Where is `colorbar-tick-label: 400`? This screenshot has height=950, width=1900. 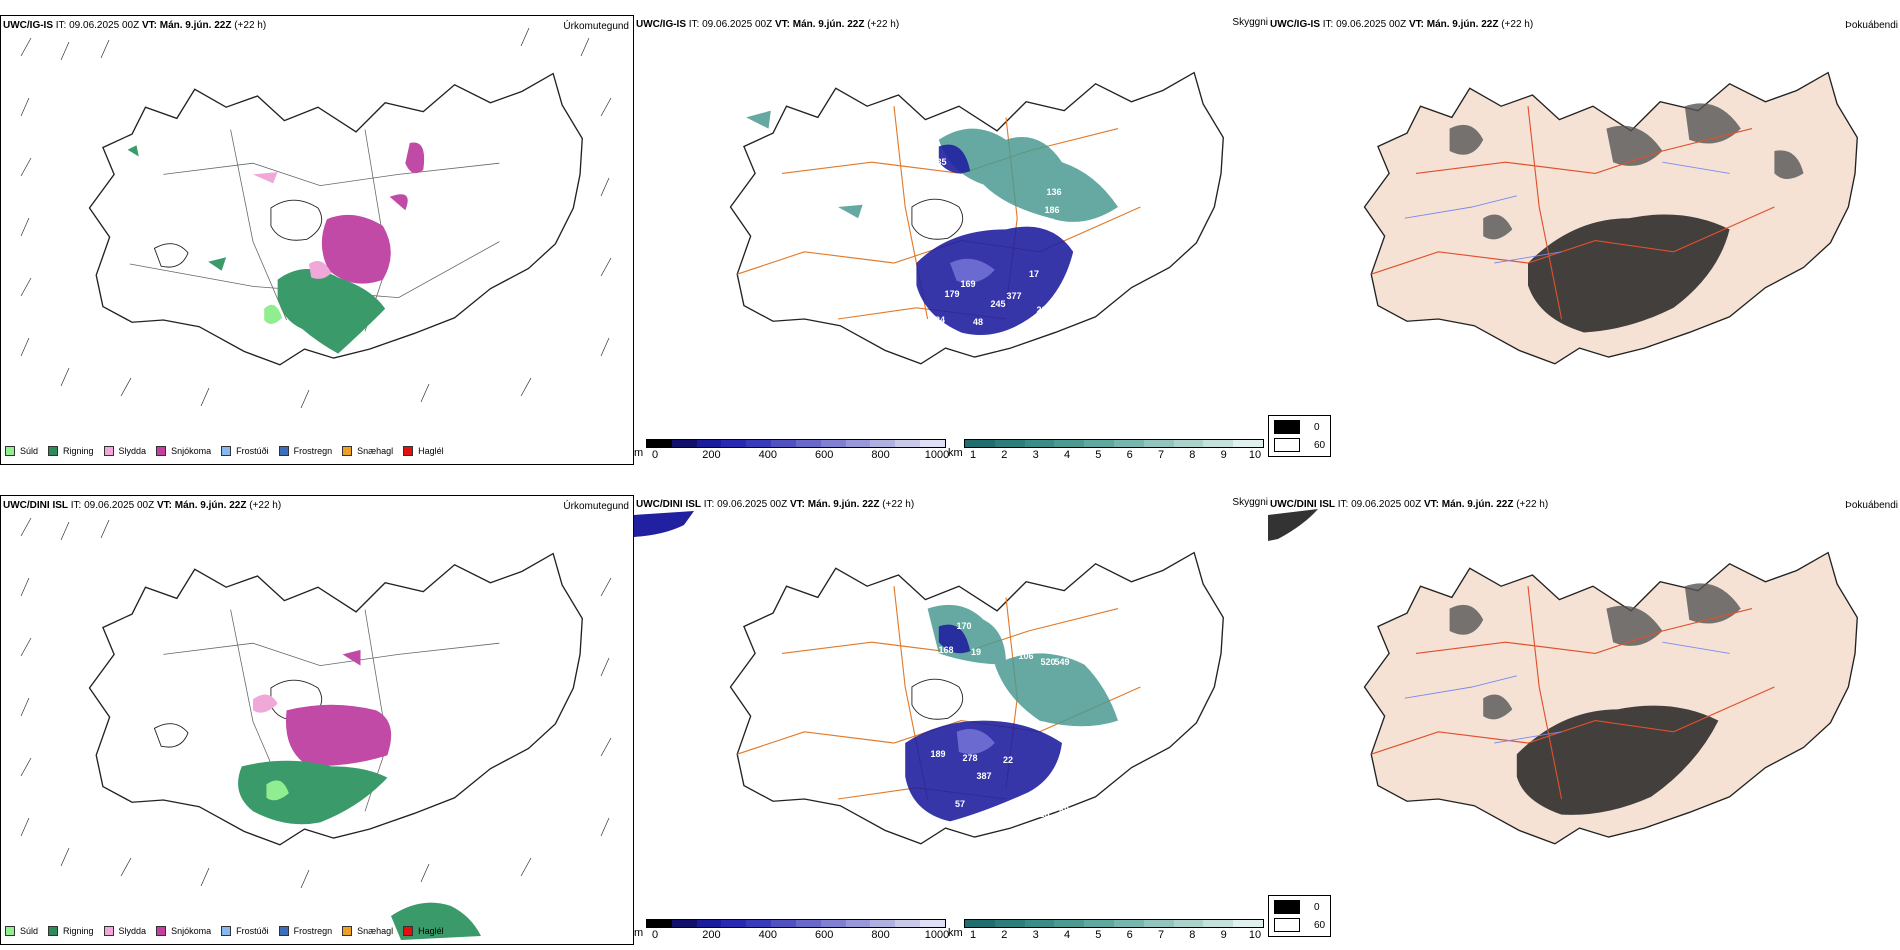 colorbar-tick-label: 400 is located at coordinates (767, 455).